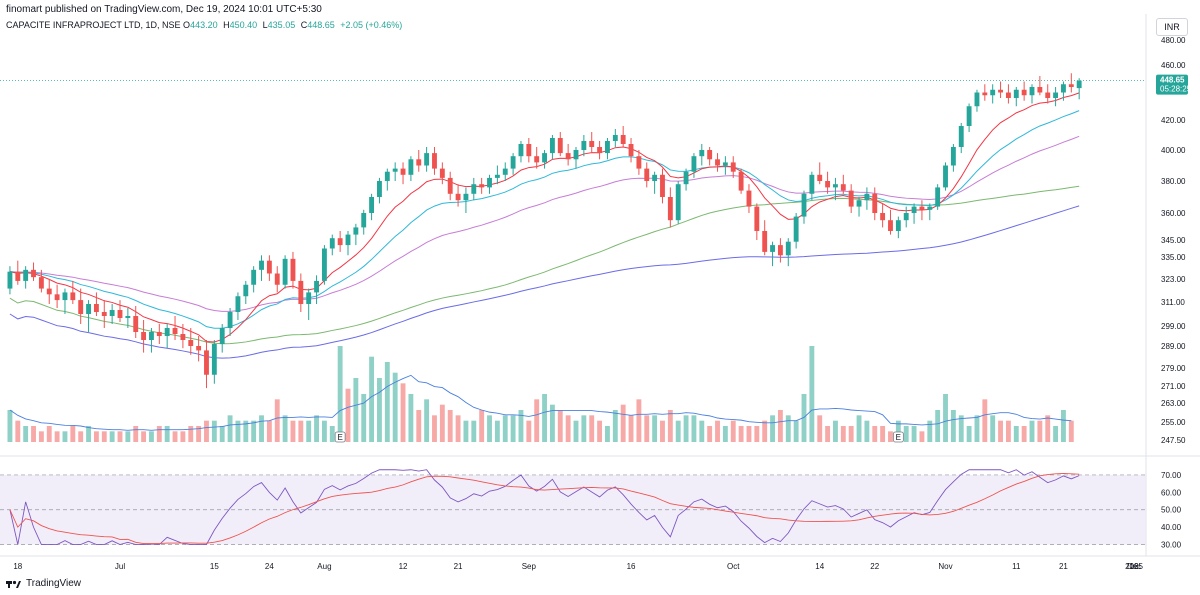 The height and width of the screenshot is (595, 1200). What do you see at coordinates (1173, 403) in the screenshot?
I see `price-tick-label: 263.00` at bounding box center [1173, 403].